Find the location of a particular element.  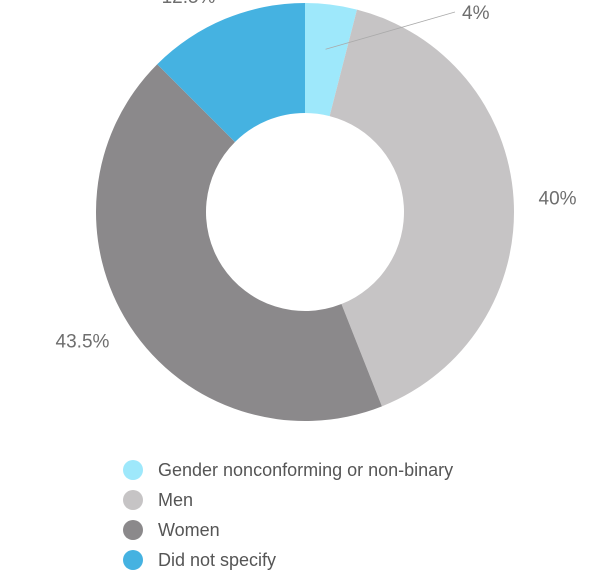

legend-label: Women is located at coordinates (189, 529).